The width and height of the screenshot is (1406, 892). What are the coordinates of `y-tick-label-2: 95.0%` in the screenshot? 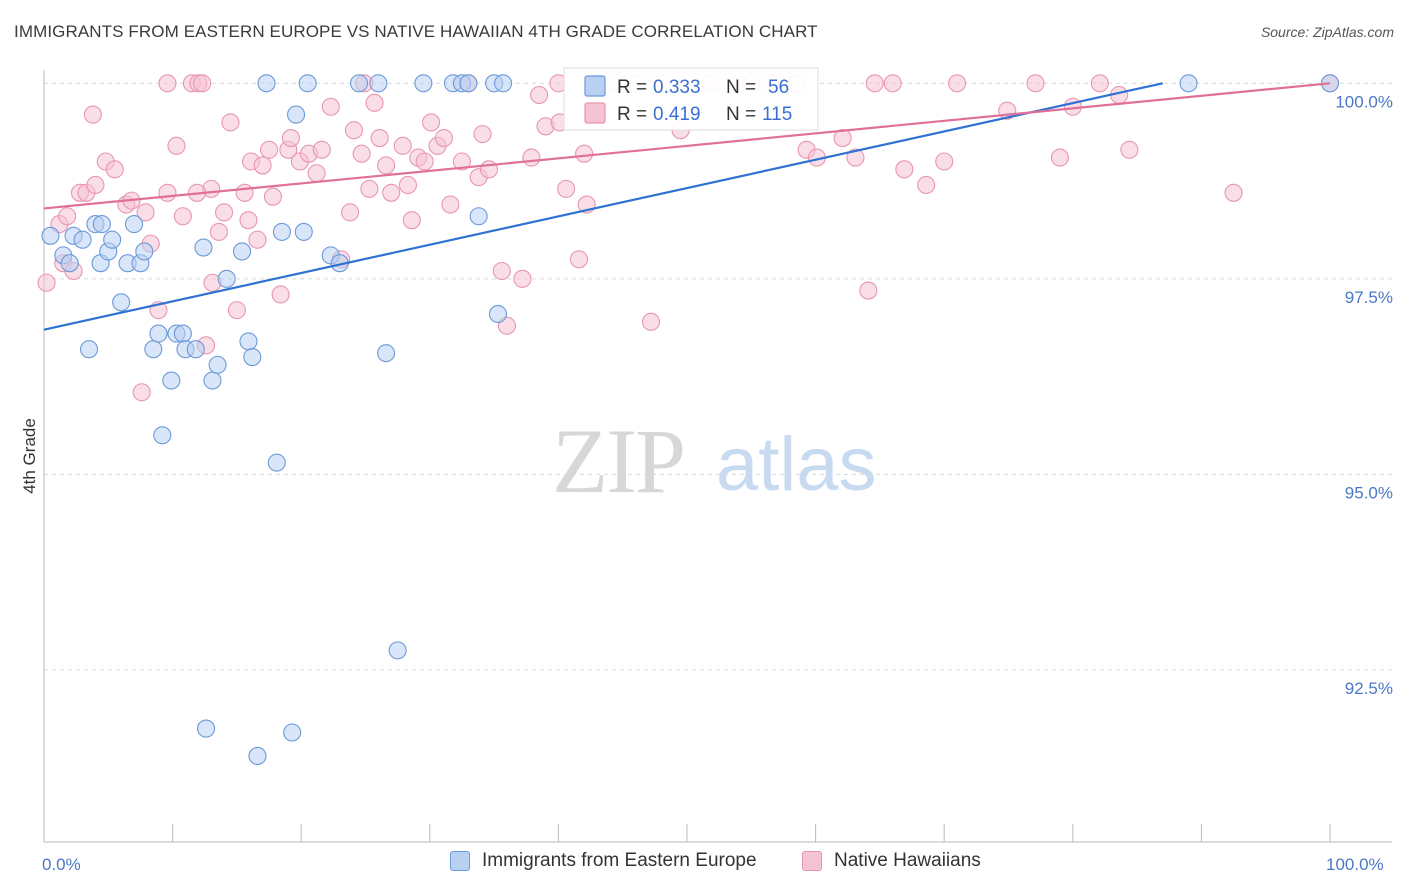 It's located at (1369, 492).